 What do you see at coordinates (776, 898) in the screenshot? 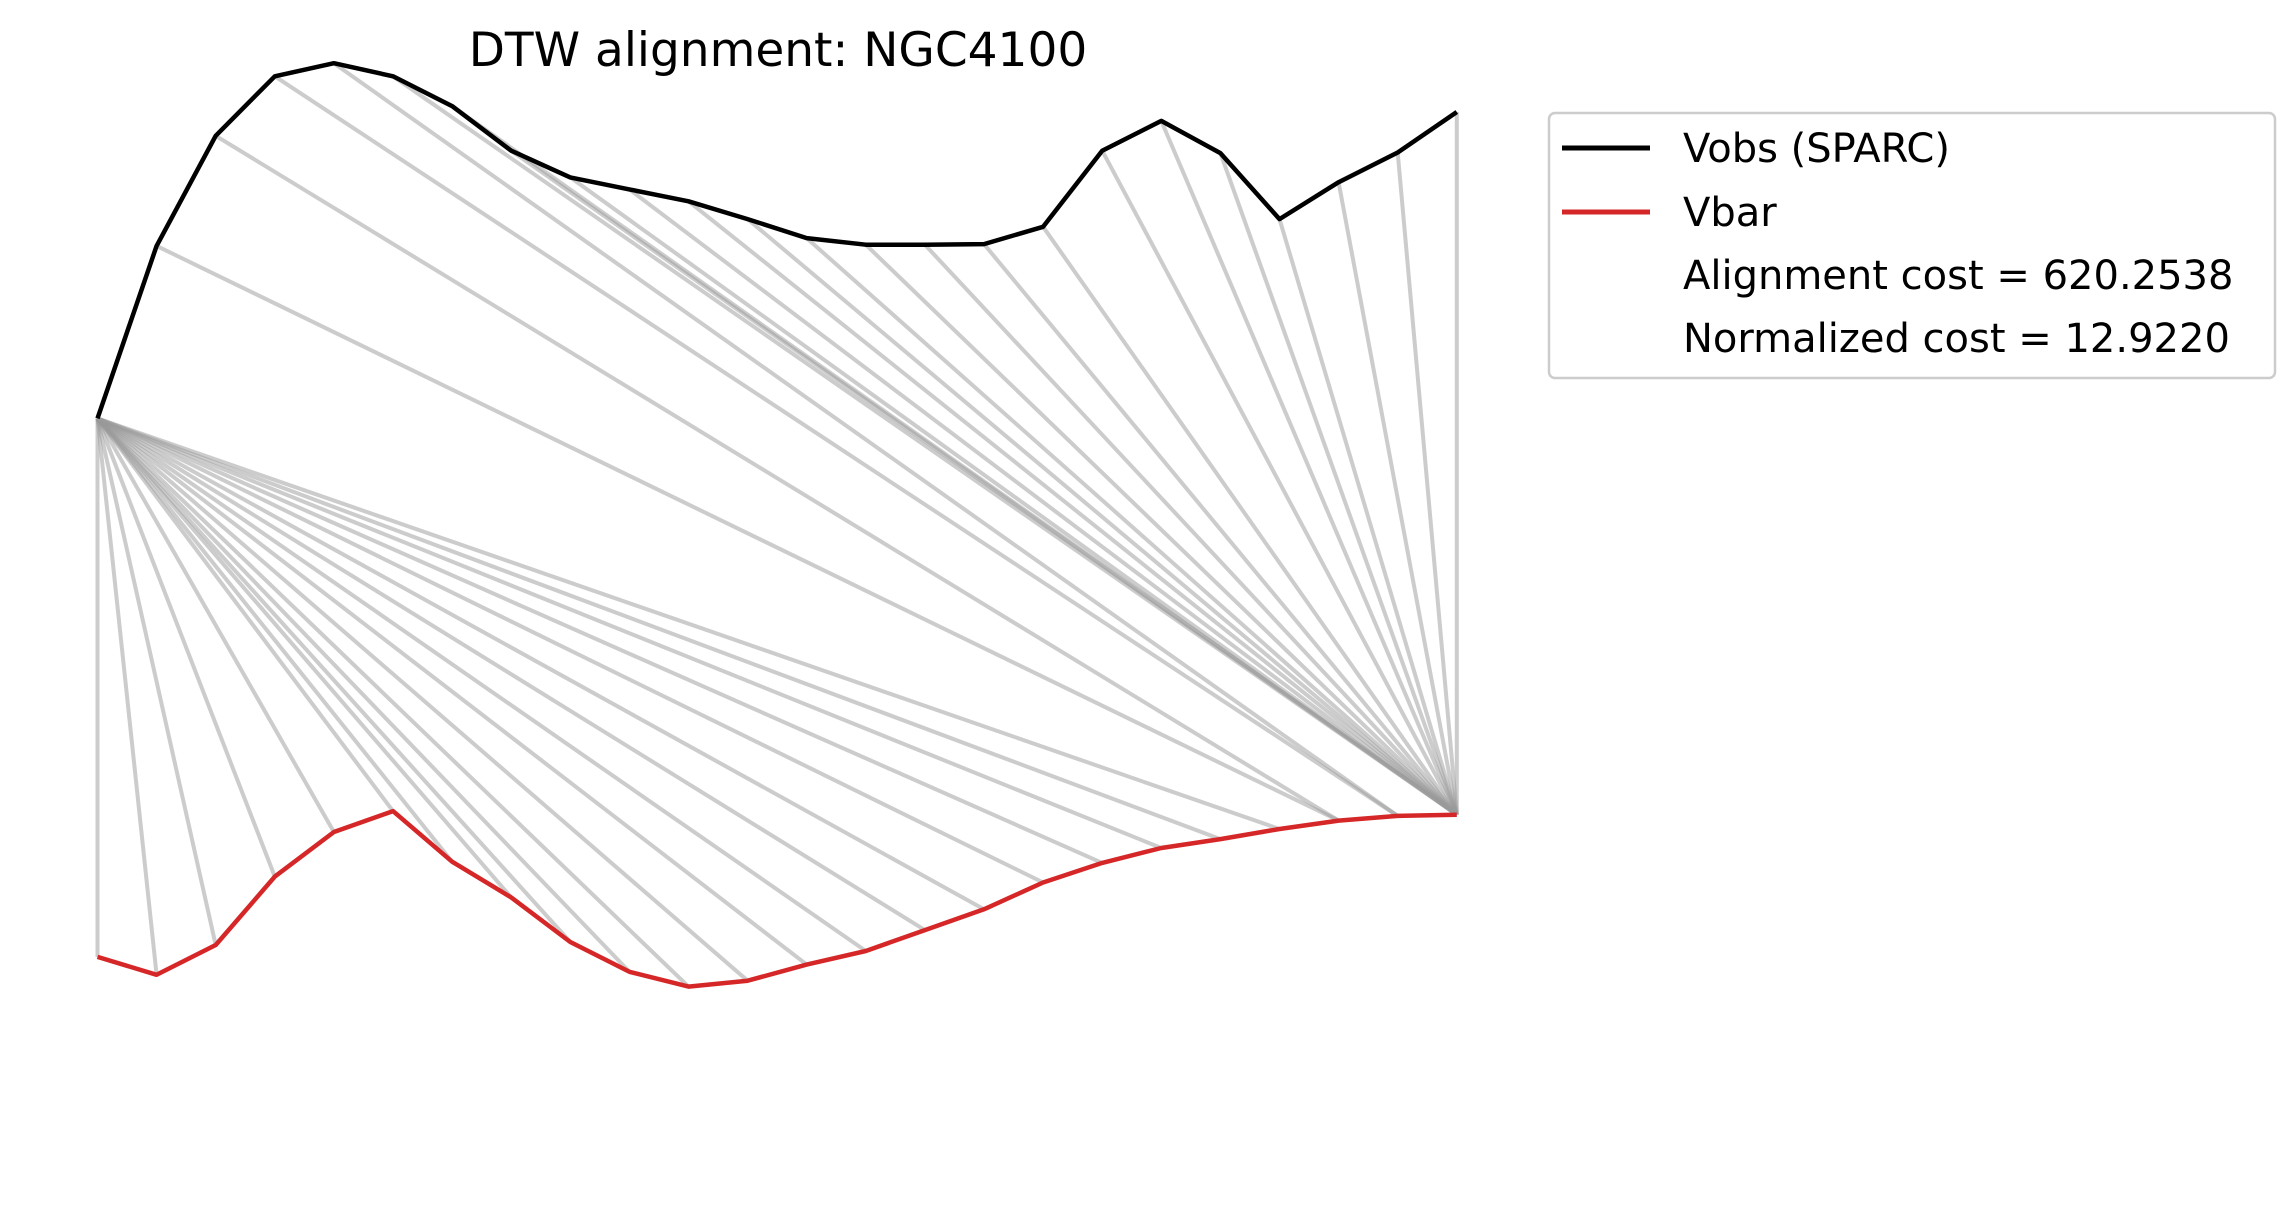
I see `series-line-vbar` at bounding box center [776, 898].